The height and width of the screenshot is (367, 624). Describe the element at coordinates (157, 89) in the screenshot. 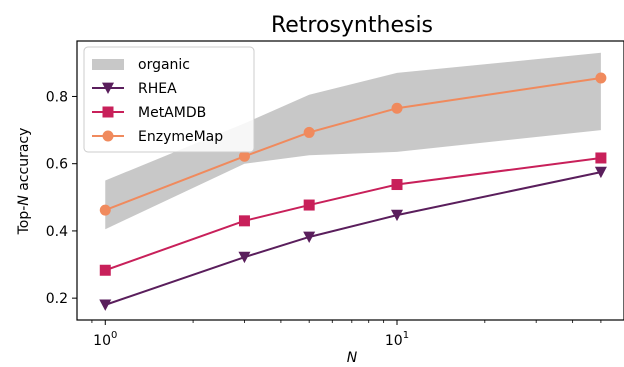

I see `legend-label-rhea: RHEA` at that location.